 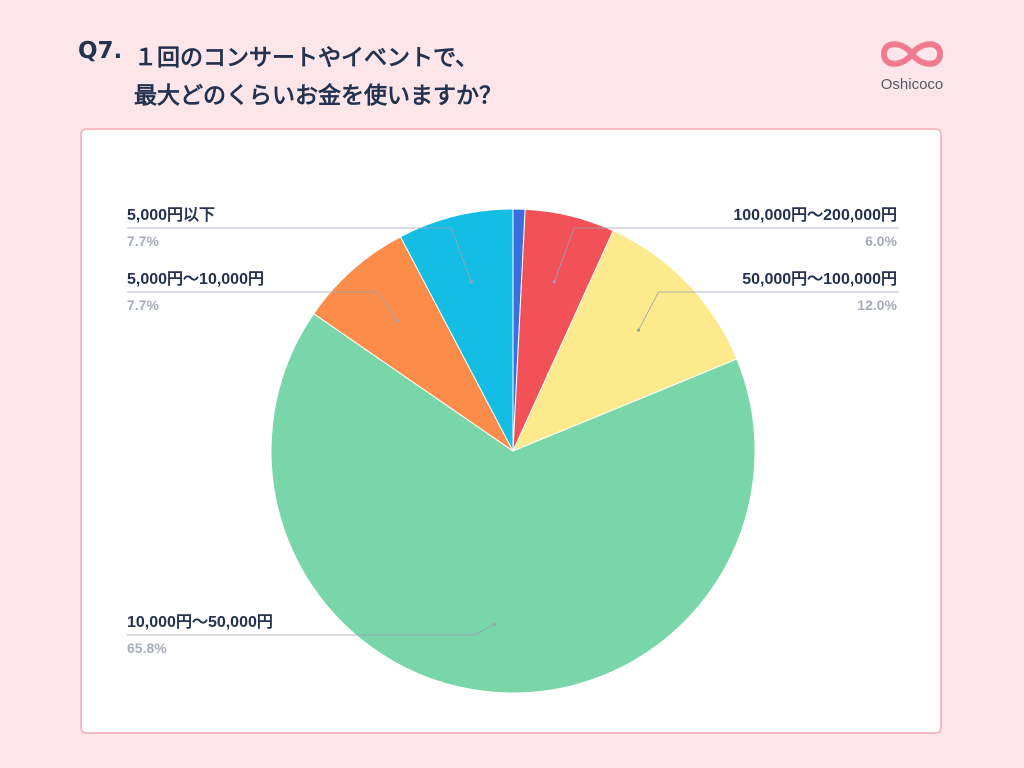 I want to click on brand-logo: Oshicoco, so click(x=912, y=68).